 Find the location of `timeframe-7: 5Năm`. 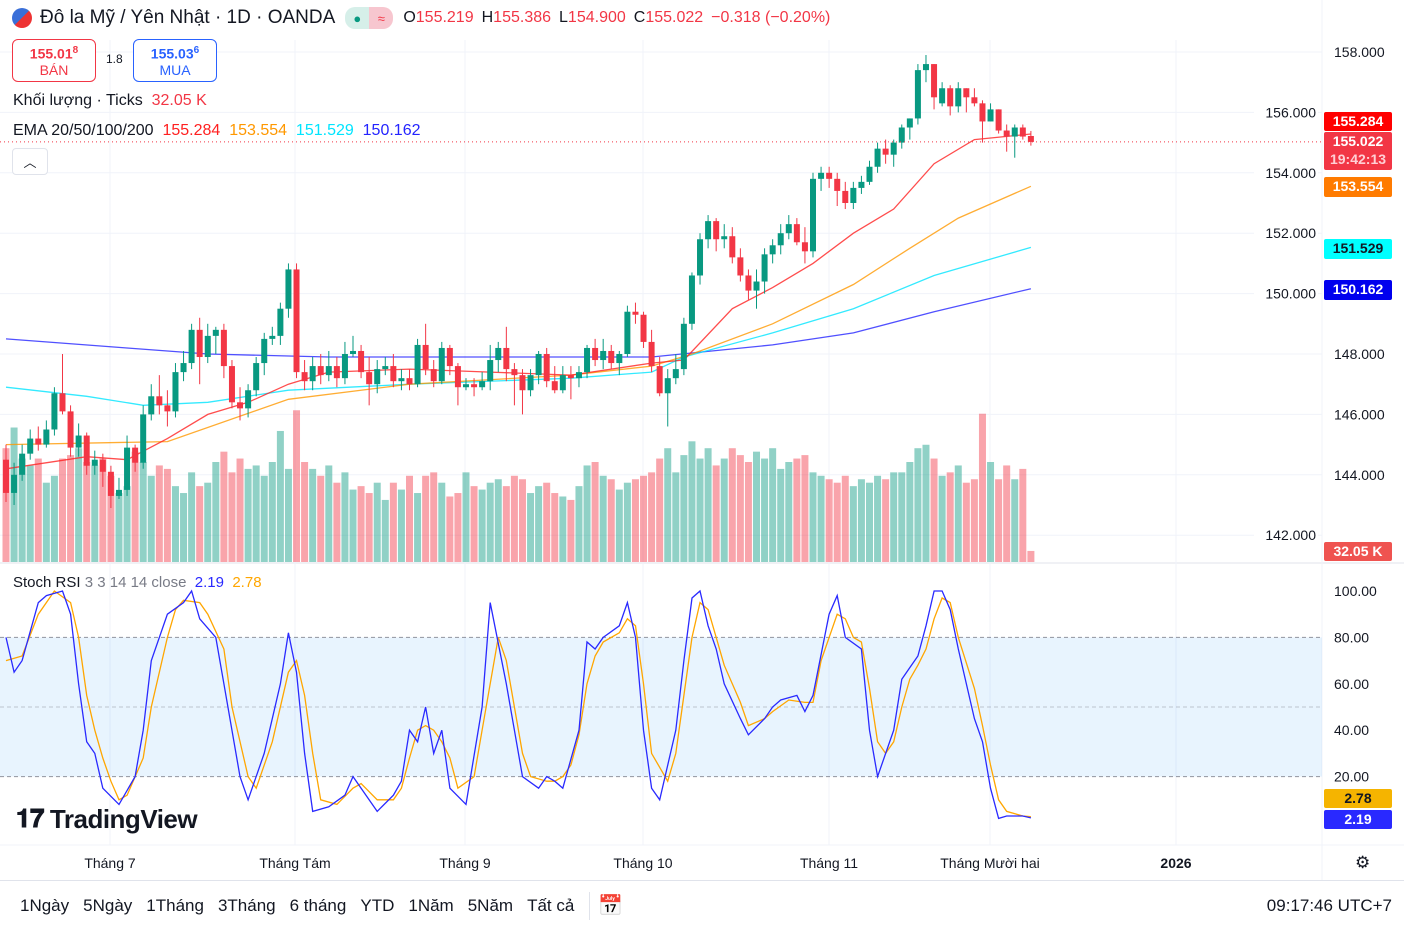

timeframe-7: 5Năm is located at coordinates (490, 905).